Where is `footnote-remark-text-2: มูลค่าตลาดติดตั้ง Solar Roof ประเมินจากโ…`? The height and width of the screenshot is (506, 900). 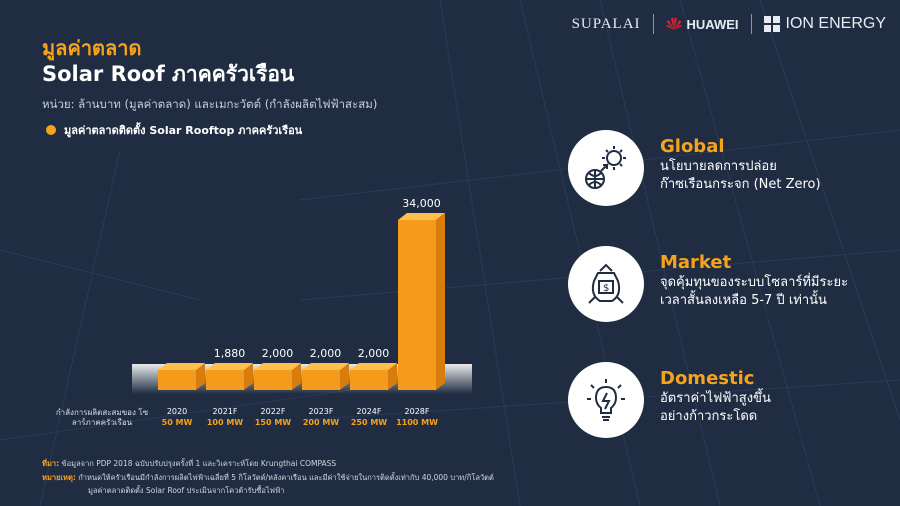 footnote-remark-text-2: มูลค่าตลาดติดตั้ง Solar Roof ประเมินจากโ… is located at coordinates (186, 490).